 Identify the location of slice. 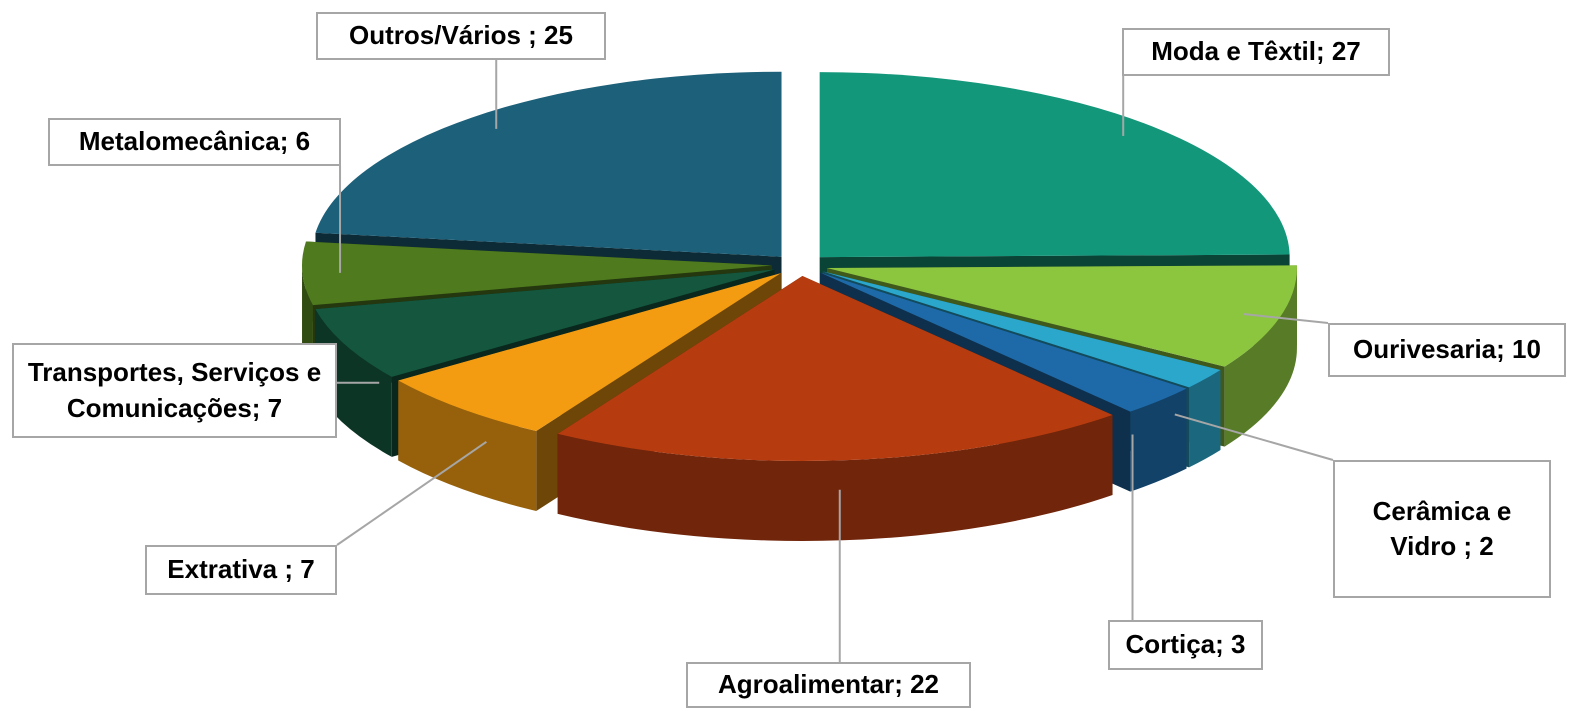
(835, 408).